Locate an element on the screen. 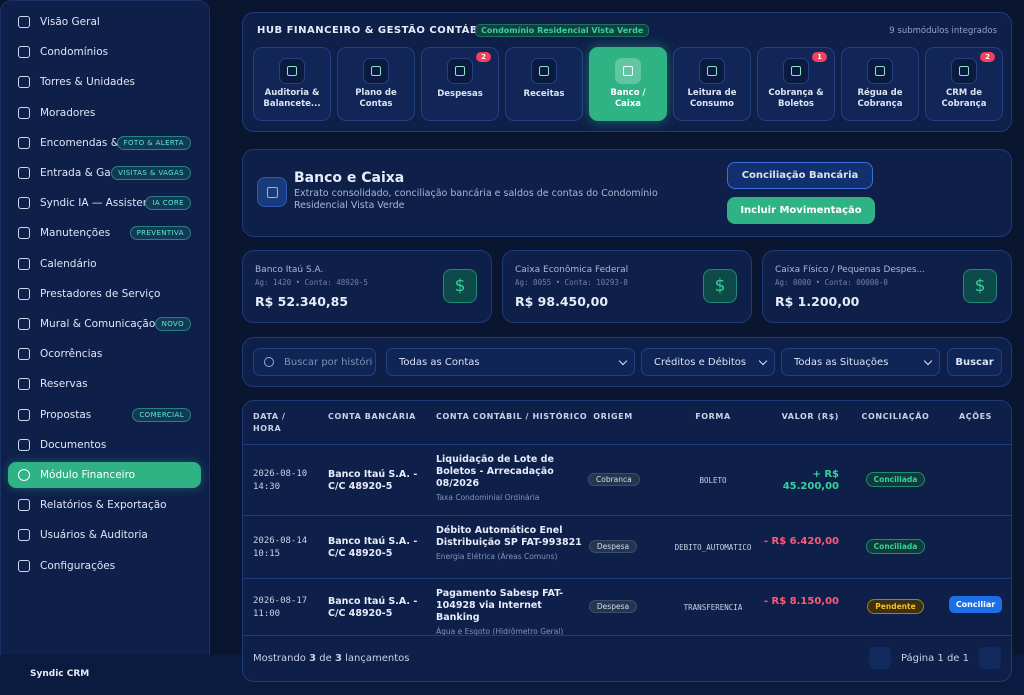 This screenshot has width=1024, height=695. nav-item: Configurações is located at coordinates (104, 566).